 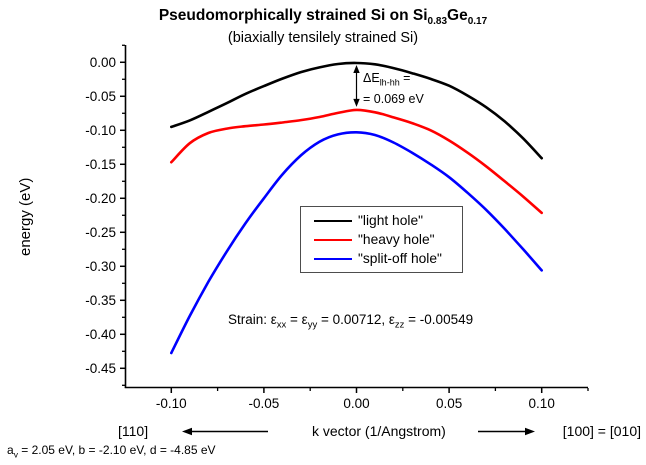 I want to click on x-tick-label: 0.05, so click(x=449, y=403).